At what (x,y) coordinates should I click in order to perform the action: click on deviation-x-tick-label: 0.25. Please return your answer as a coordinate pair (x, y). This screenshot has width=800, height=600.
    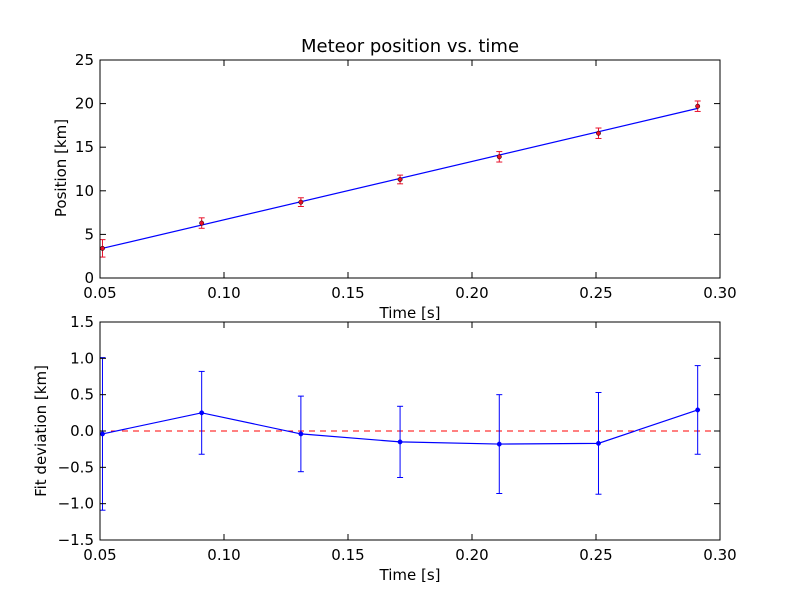
    Looking at the image, I should click on (595, 555).